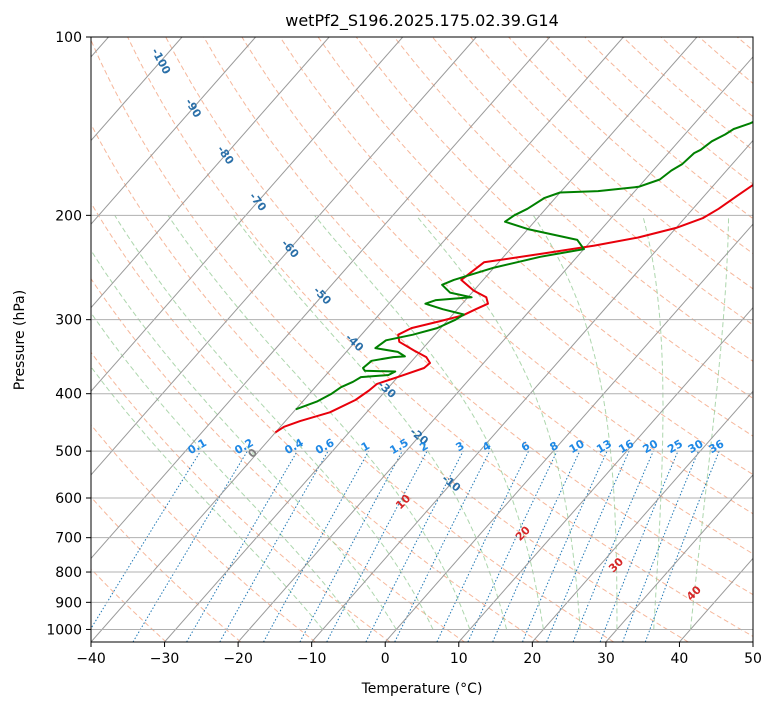 The width and height of the screenshot is (775, 708). What do you see at coordinates (422, 21) in the screenshot?
I see `chart-title: wetPf2_S196.2025.175.02.39.G14` at bounding box center [422, 21].